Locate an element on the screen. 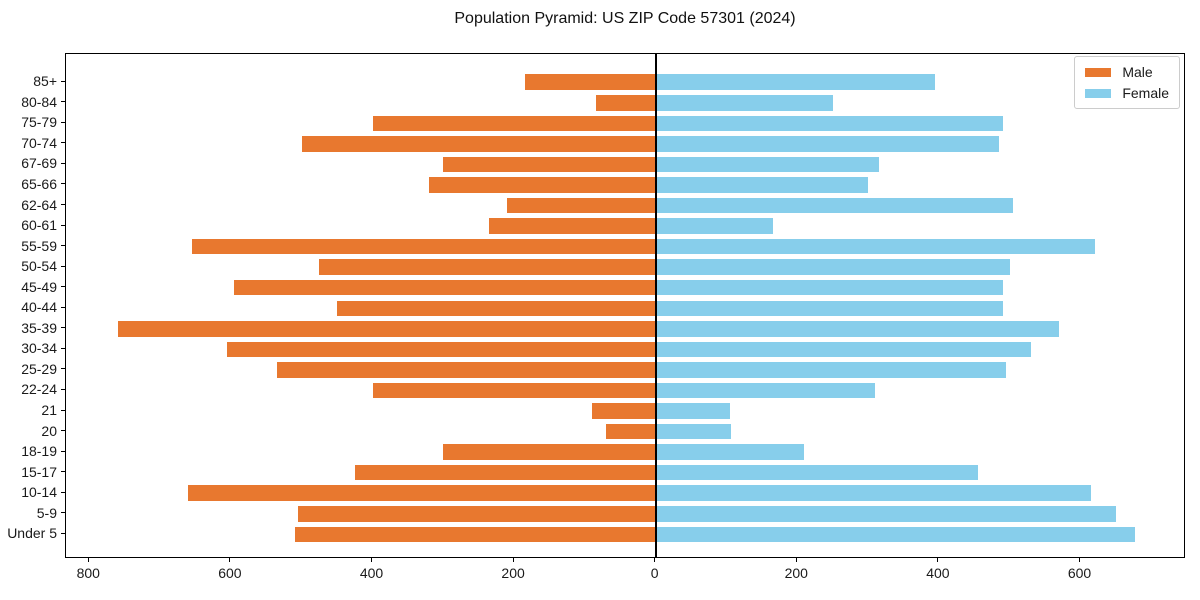 The height and width of the screenshot is (600, 1200). legend-label-female: Female is located at coordinates (1145, 93).